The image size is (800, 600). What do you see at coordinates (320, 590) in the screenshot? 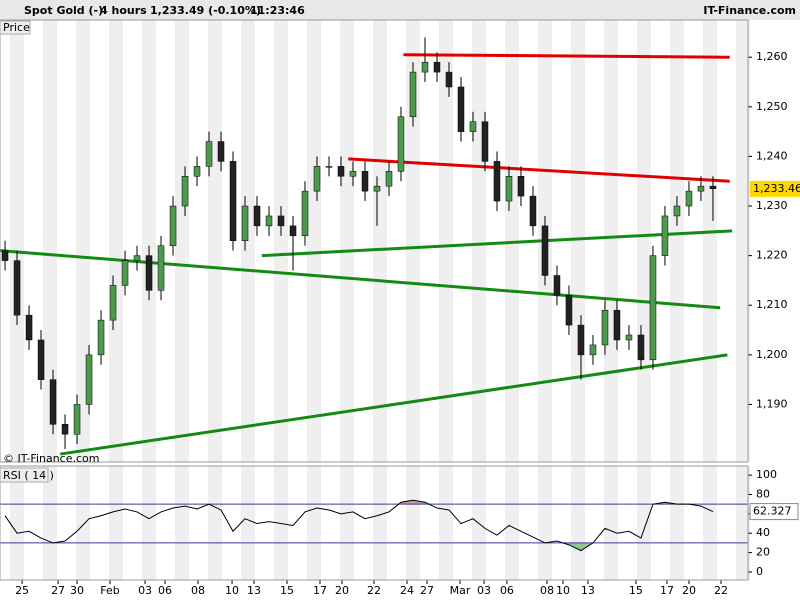
I see `x-tick-label: 17` at bounding box center [320, 590].